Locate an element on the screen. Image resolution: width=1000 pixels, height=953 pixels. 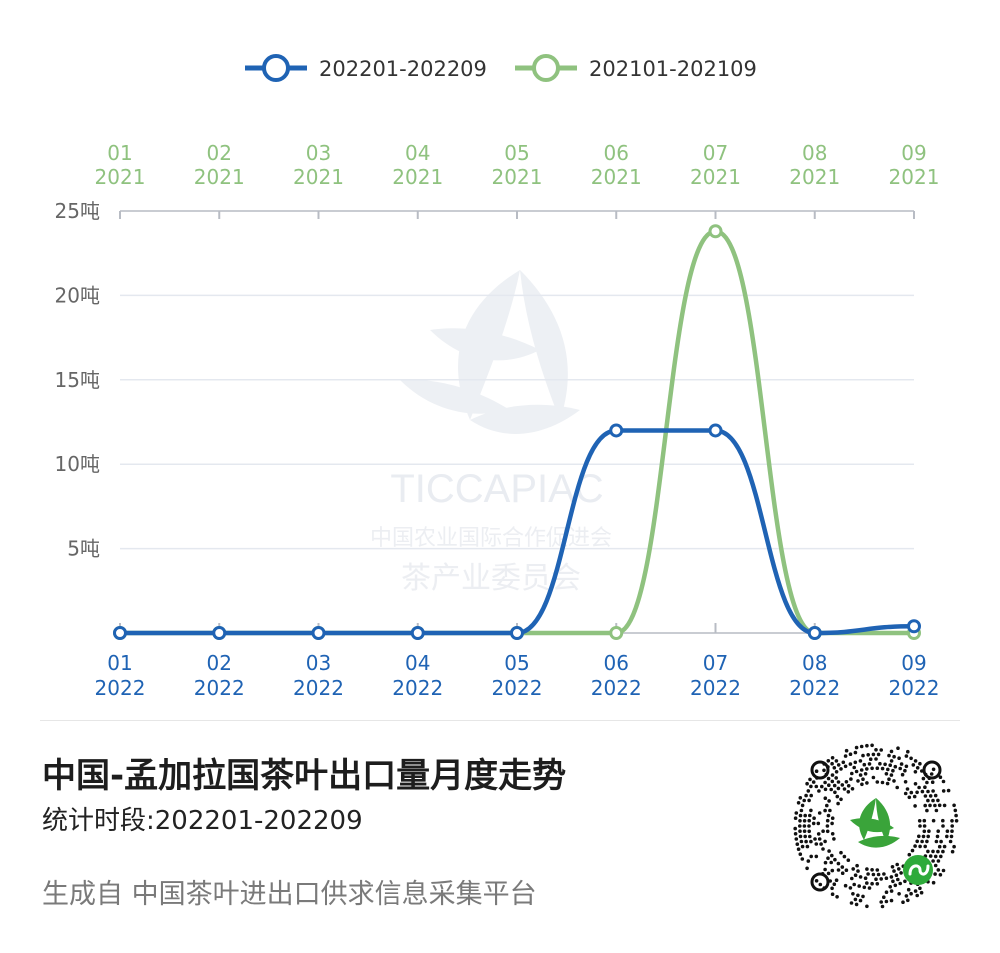
top-tick-year: 2021 is located at coordinates (814, 177).